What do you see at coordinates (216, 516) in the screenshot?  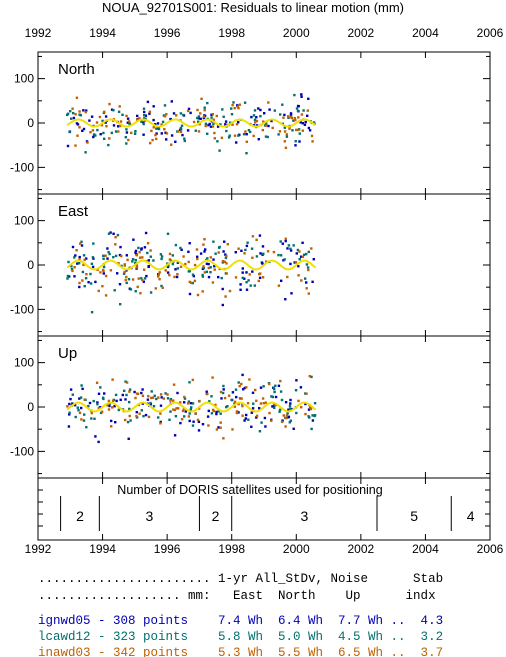 I see `satellite-count-label: 2` at bounding box center [216, 516].